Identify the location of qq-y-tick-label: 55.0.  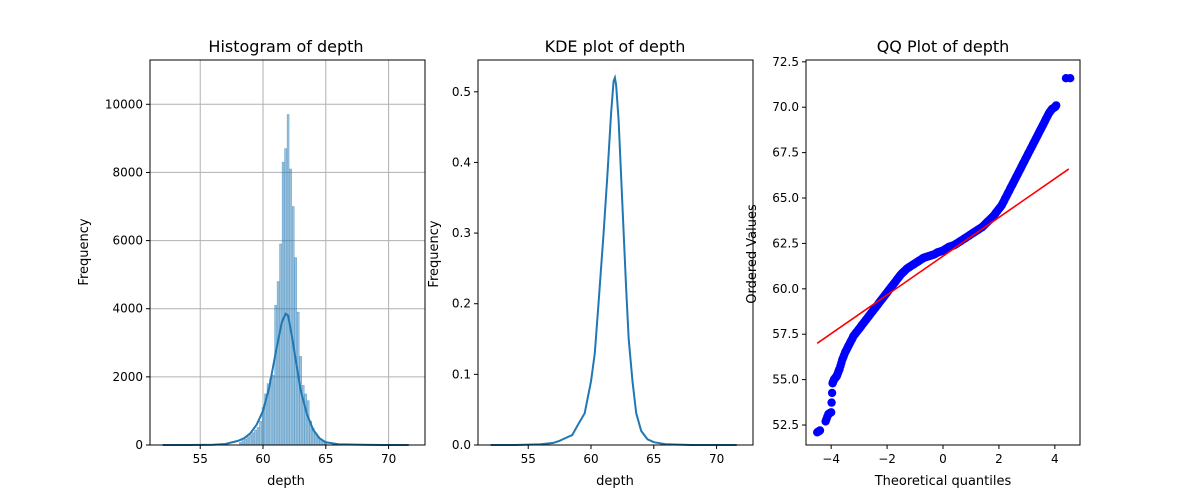
(785, 380).